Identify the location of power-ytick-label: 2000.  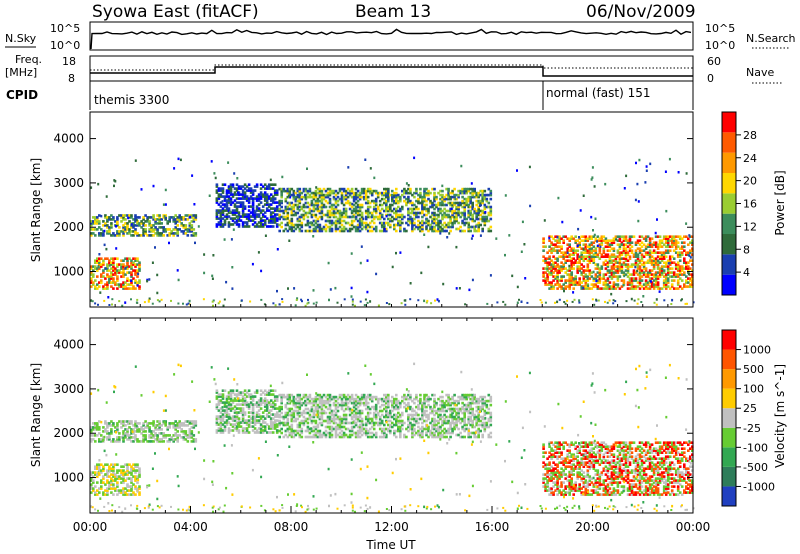
(68, 227).